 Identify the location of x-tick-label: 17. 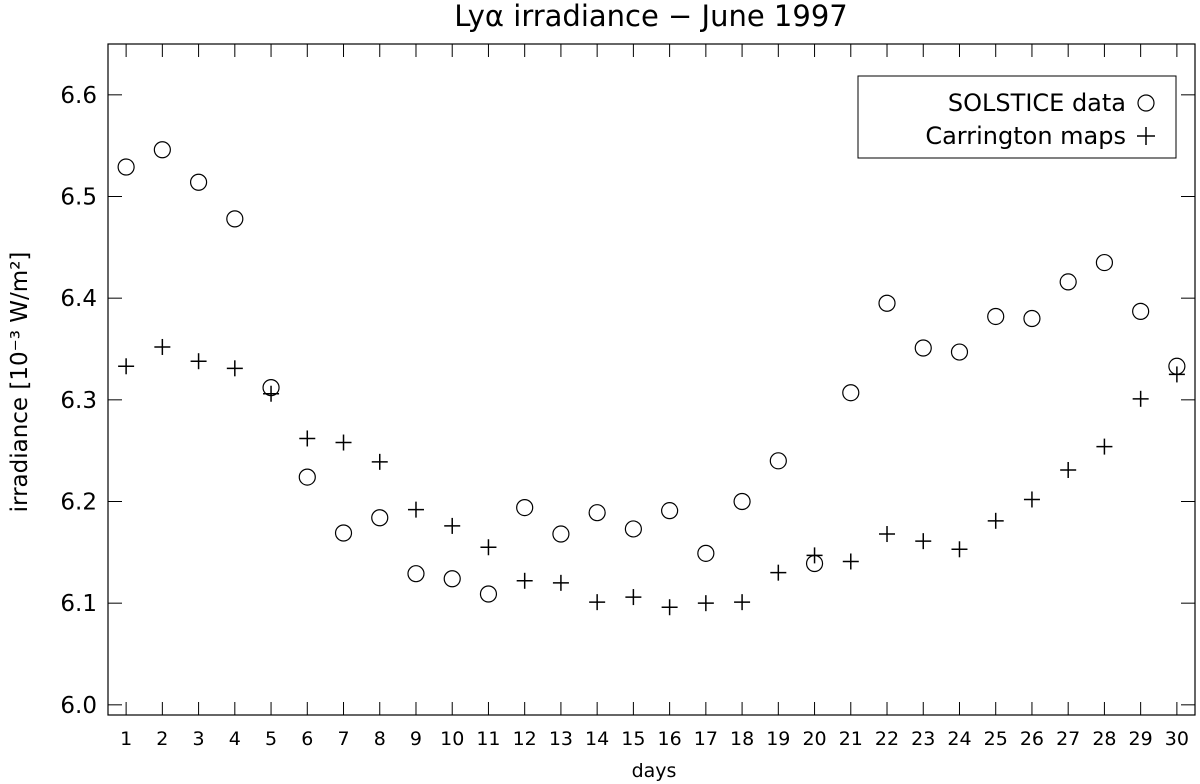
(706, 739).